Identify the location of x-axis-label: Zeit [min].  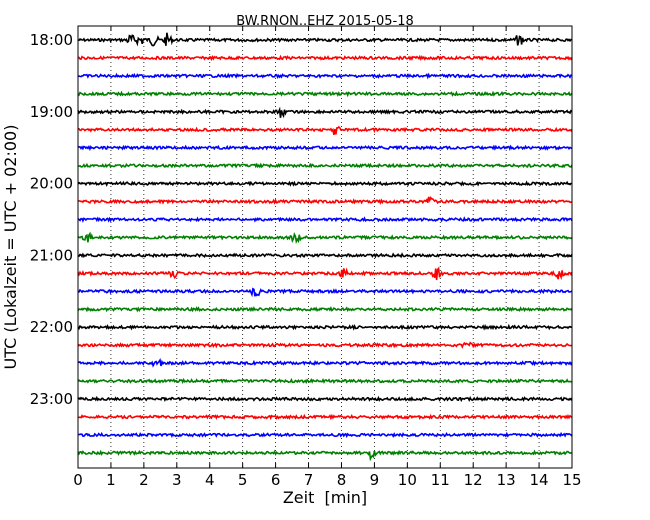
(325, 497).